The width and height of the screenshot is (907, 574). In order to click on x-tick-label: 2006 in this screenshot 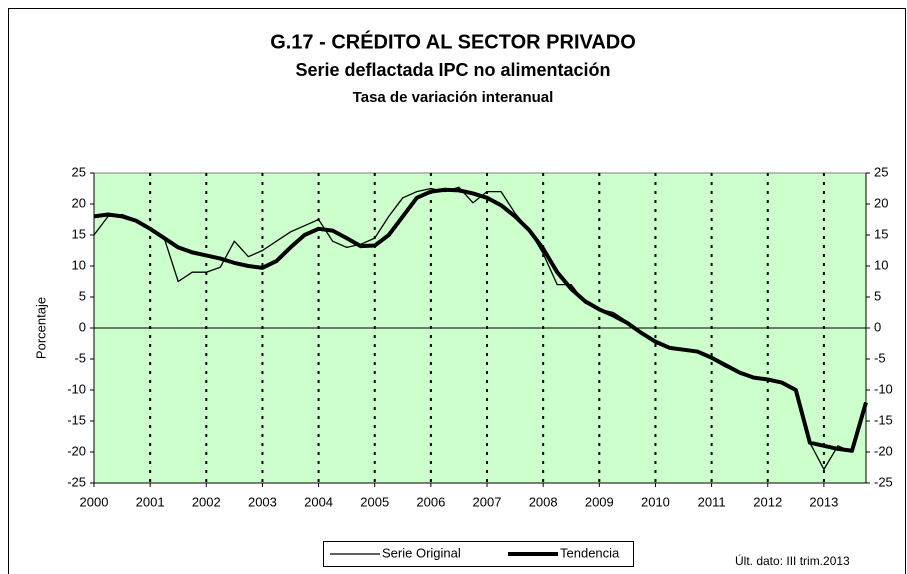, I will do `click(430, 501)`.